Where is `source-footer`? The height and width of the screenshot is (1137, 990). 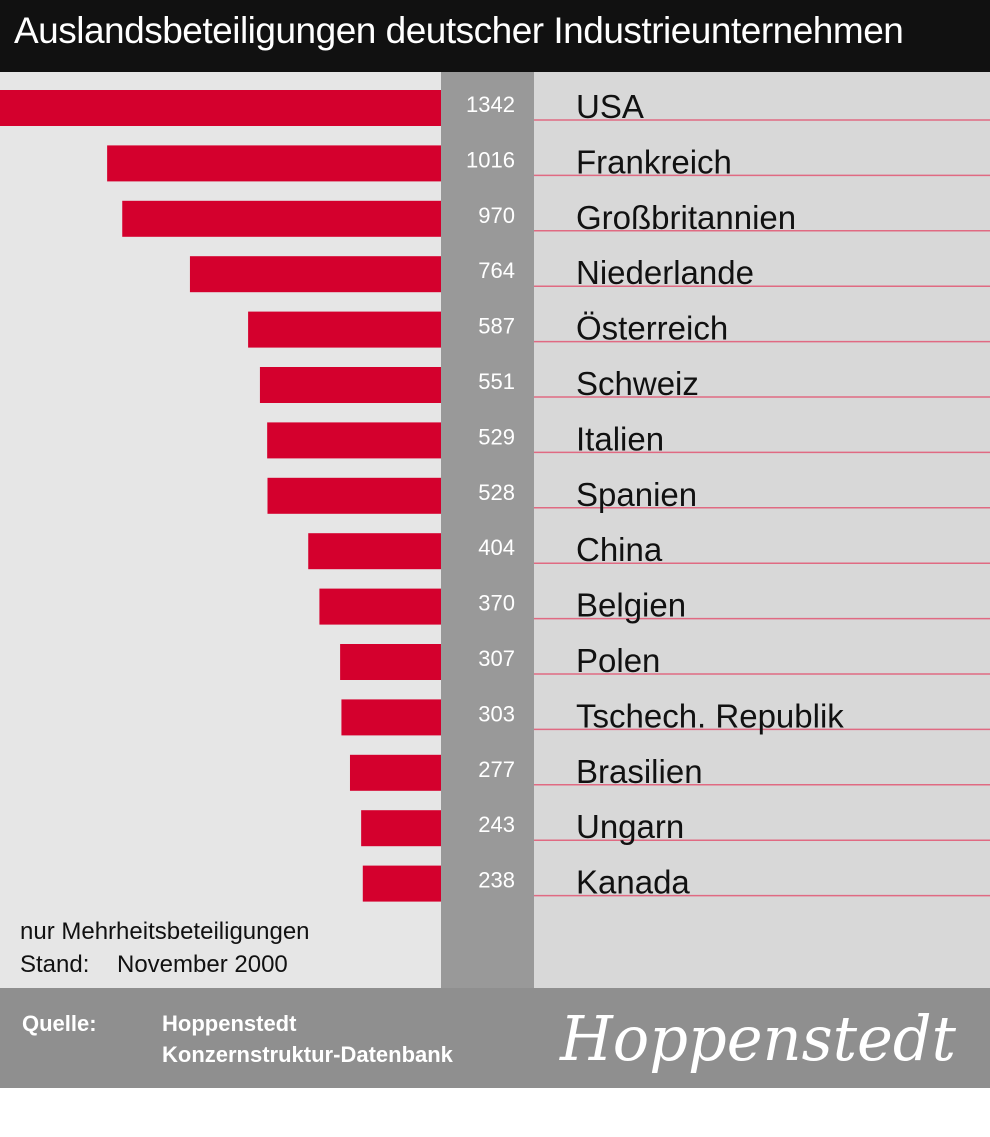 source-footer is located at coordinates (495, 1038).